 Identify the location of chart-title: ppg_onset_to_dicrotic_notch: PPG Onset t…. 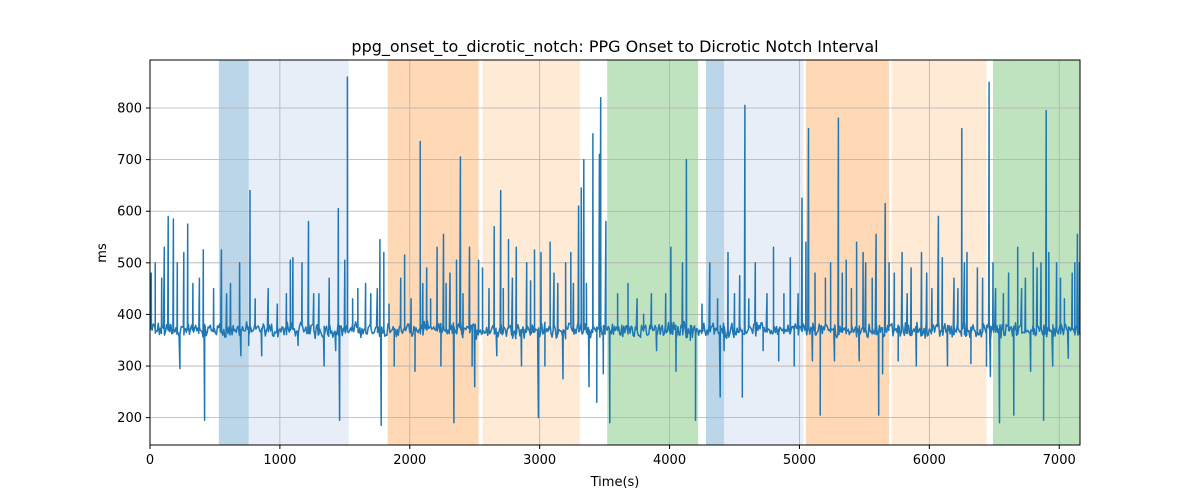
(614, 47).